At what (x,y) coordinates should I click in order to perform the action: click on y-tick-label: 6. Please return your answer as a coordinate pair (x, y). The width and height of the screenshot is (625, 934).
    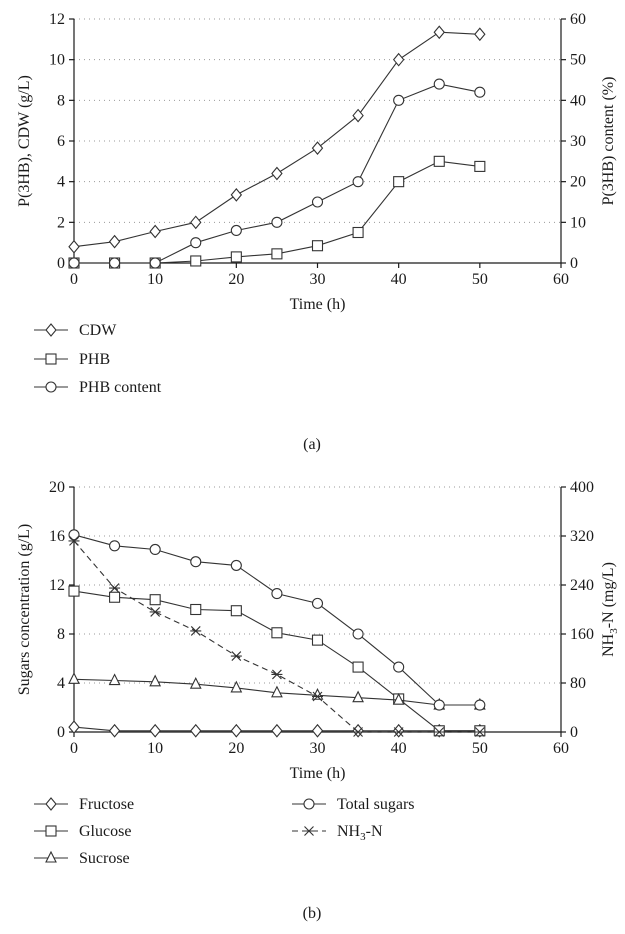
    Looking at the image, I should click on (61, 141).